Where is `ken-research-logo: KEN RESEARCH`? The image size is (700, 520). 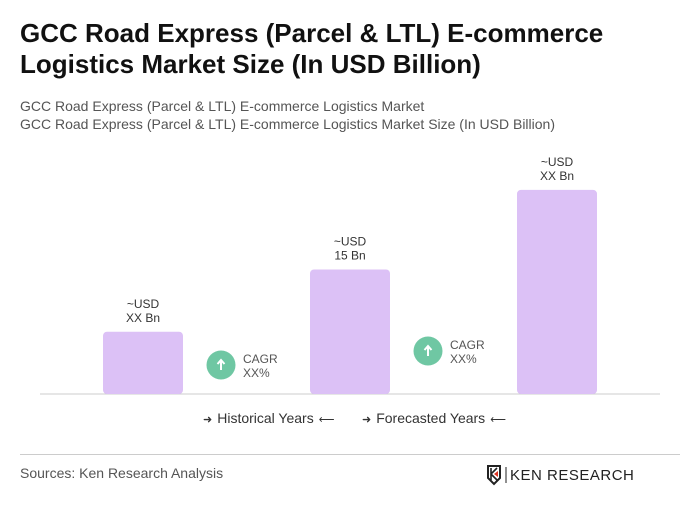 ken-research-logo: KEN RESEARCH is located at coordinates (571, 477).